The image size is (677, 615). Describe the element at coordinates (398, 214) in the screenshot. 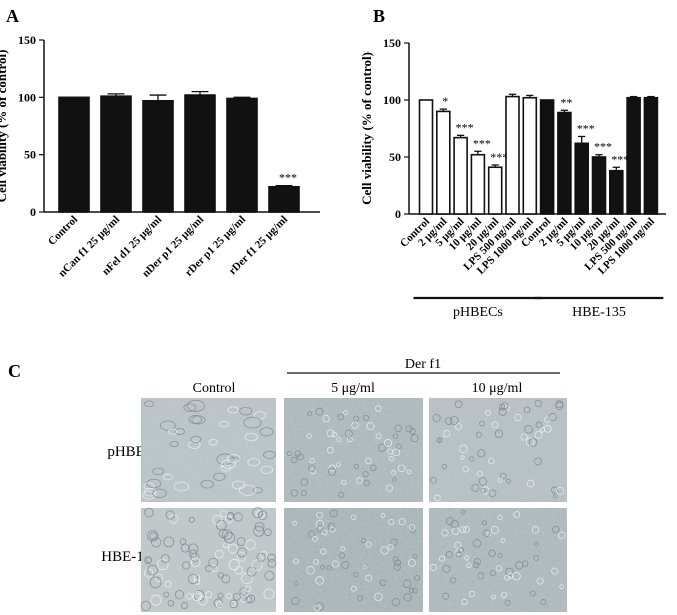

I see `y-tick-label: 0` at that location.